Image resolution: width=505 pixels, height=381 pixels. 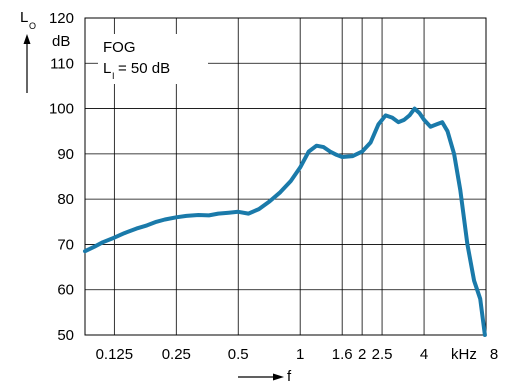 I want to click on y-tick-label: 60, so click(x=65, y=290).